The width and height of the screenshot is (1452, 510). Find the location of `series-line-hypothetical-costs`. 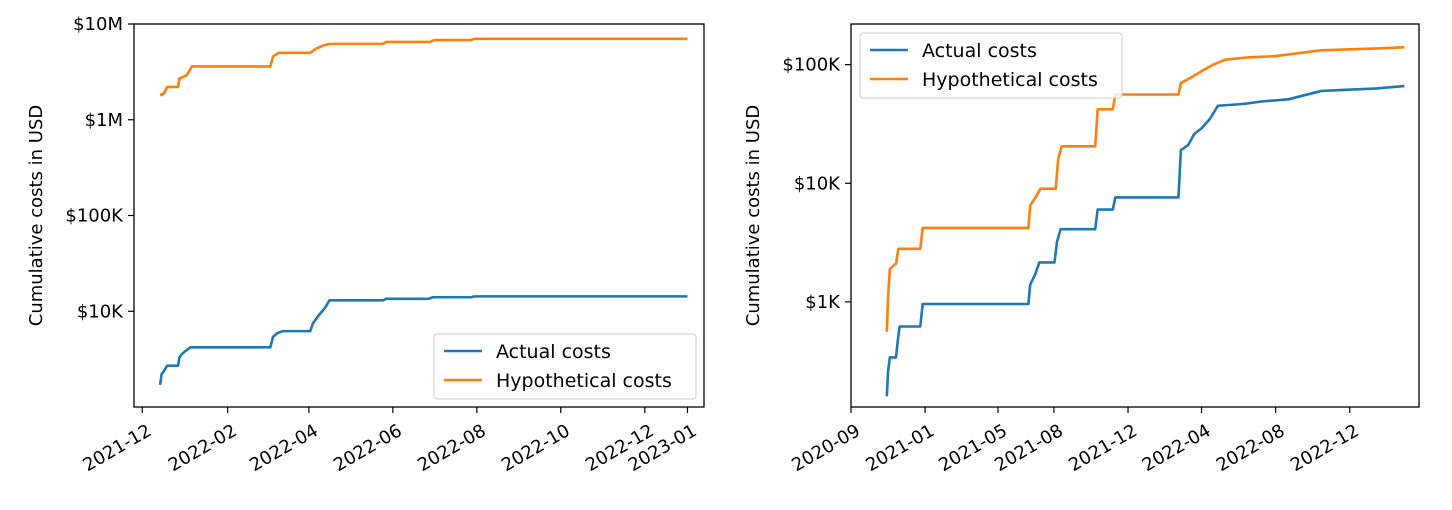

series-line-hypothetical-costs is located at coordinates (423, 67).